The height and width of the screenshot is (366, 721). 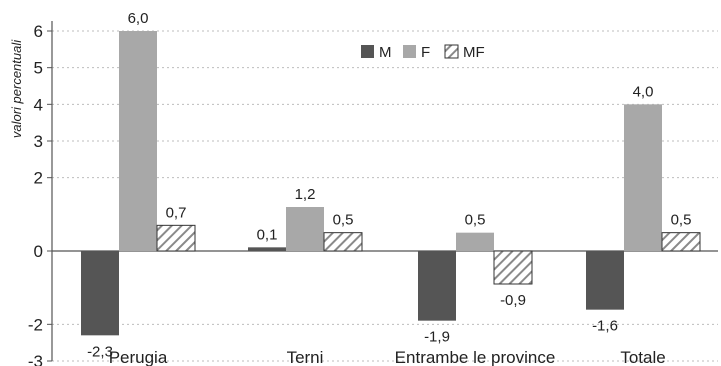 I want to click on data-label: -1,9, so click(x=437, y=337).